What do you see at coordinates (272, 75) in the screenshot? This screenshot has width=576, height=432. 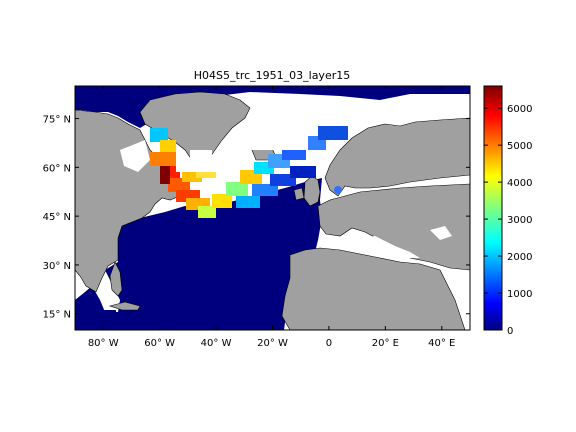 I see `map-title: H04S5_trc_1951_03_layer15` at bounding box center [272, 75].